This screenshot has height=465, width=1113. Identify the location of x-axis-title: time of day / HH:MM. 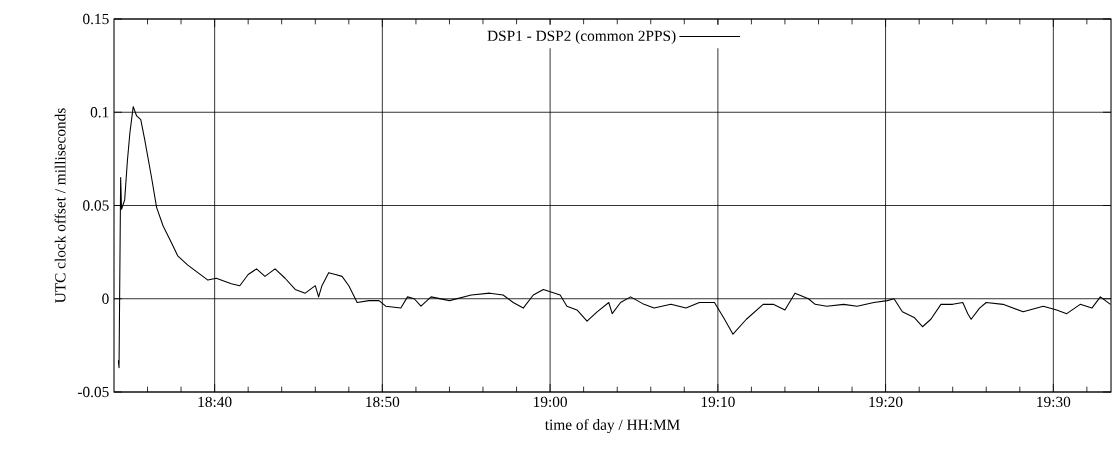
(612, 426).